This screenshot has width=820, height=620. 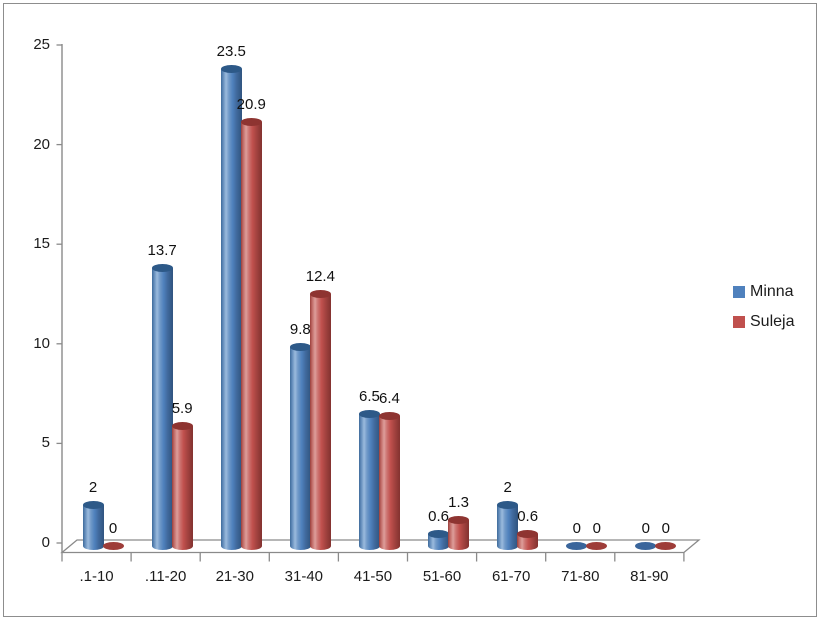 What do you see at coordinates (162, 250) in the screenshot?
I see `data-label-minna-.11-20: 13.7` at bounding box center [162, 250].